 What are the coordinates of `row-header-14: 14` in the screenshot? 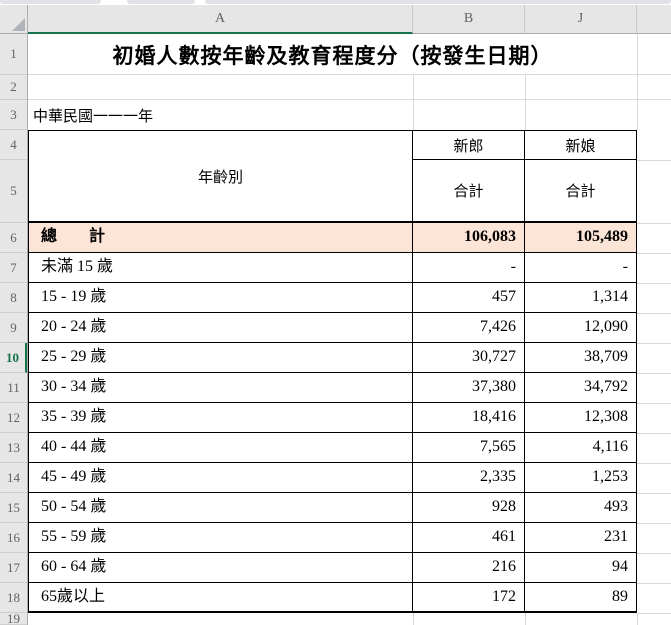 It's located at (13, 478).